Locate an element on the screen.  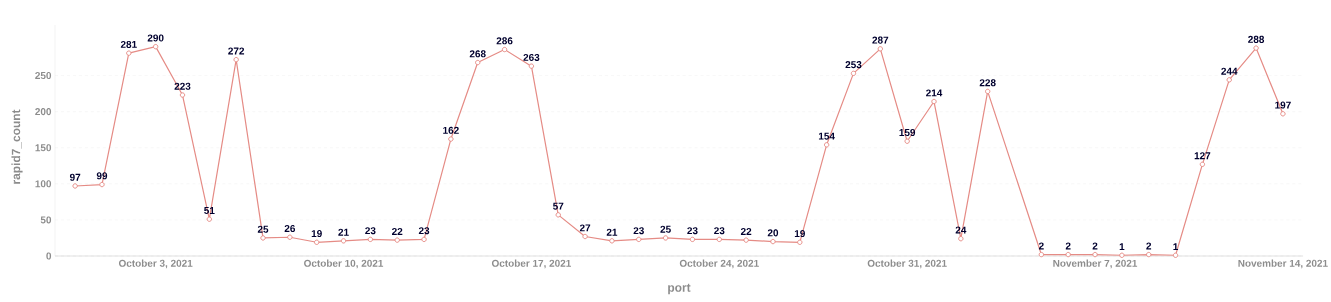
data-label: 197 is located at coordinates (1283, 105).